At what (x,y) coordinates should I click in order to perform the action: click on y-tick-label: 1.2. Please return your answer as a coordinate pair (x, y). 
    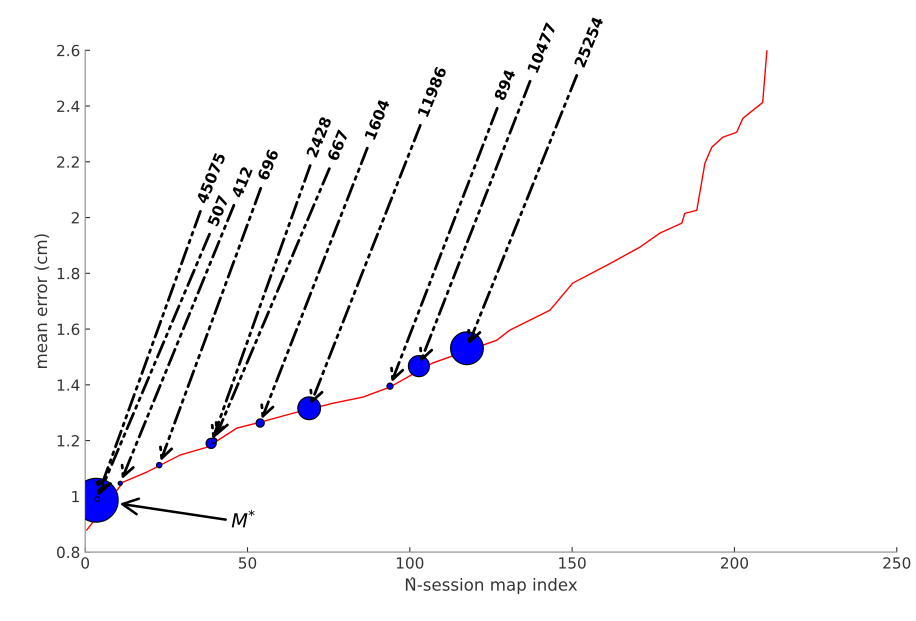
    Looking at the image, I should click on (68, 440).